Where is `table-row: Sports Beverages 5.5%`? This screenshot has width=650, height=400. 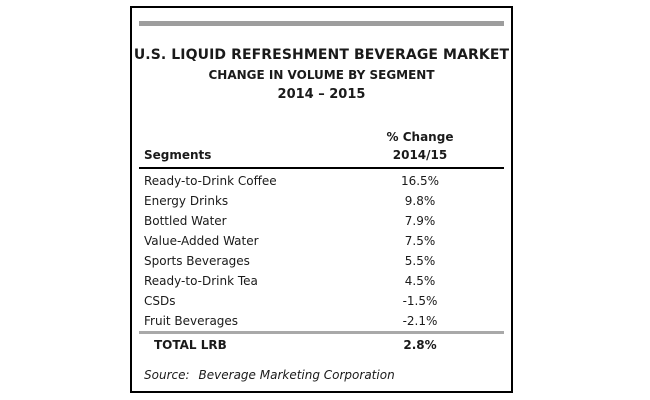 table-row: Sports Beverages 5.5% is located at coordinates (321, 261).